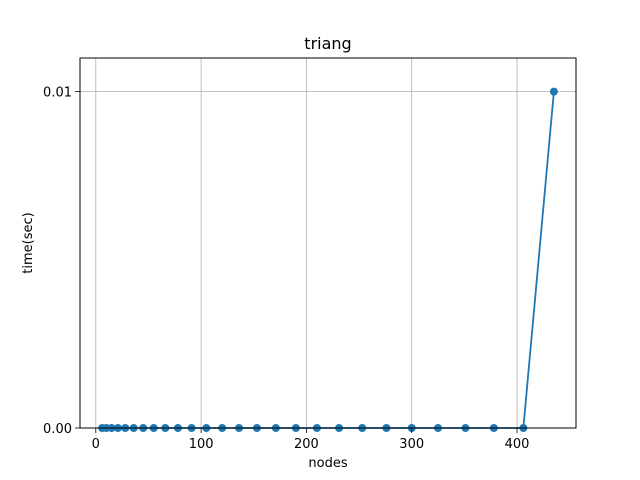 This screenshot has height=480, width=640. What do you see at coordinates (57, 429) in the screenshot?
I see `y-tick-label: 0.00` at bounding box center [57, 429].